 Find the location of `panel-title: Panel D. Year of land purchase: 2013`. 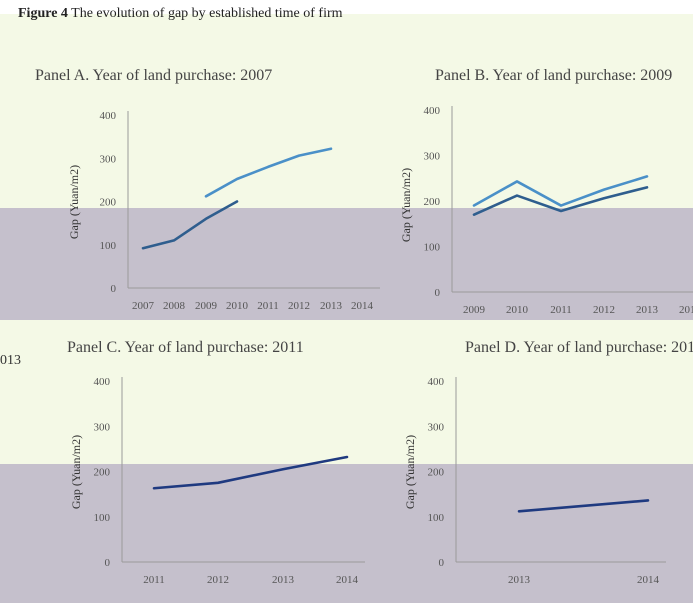

panel-title: Panel D. Year of land purchase: 2013 is located at coordinates (579, 347).